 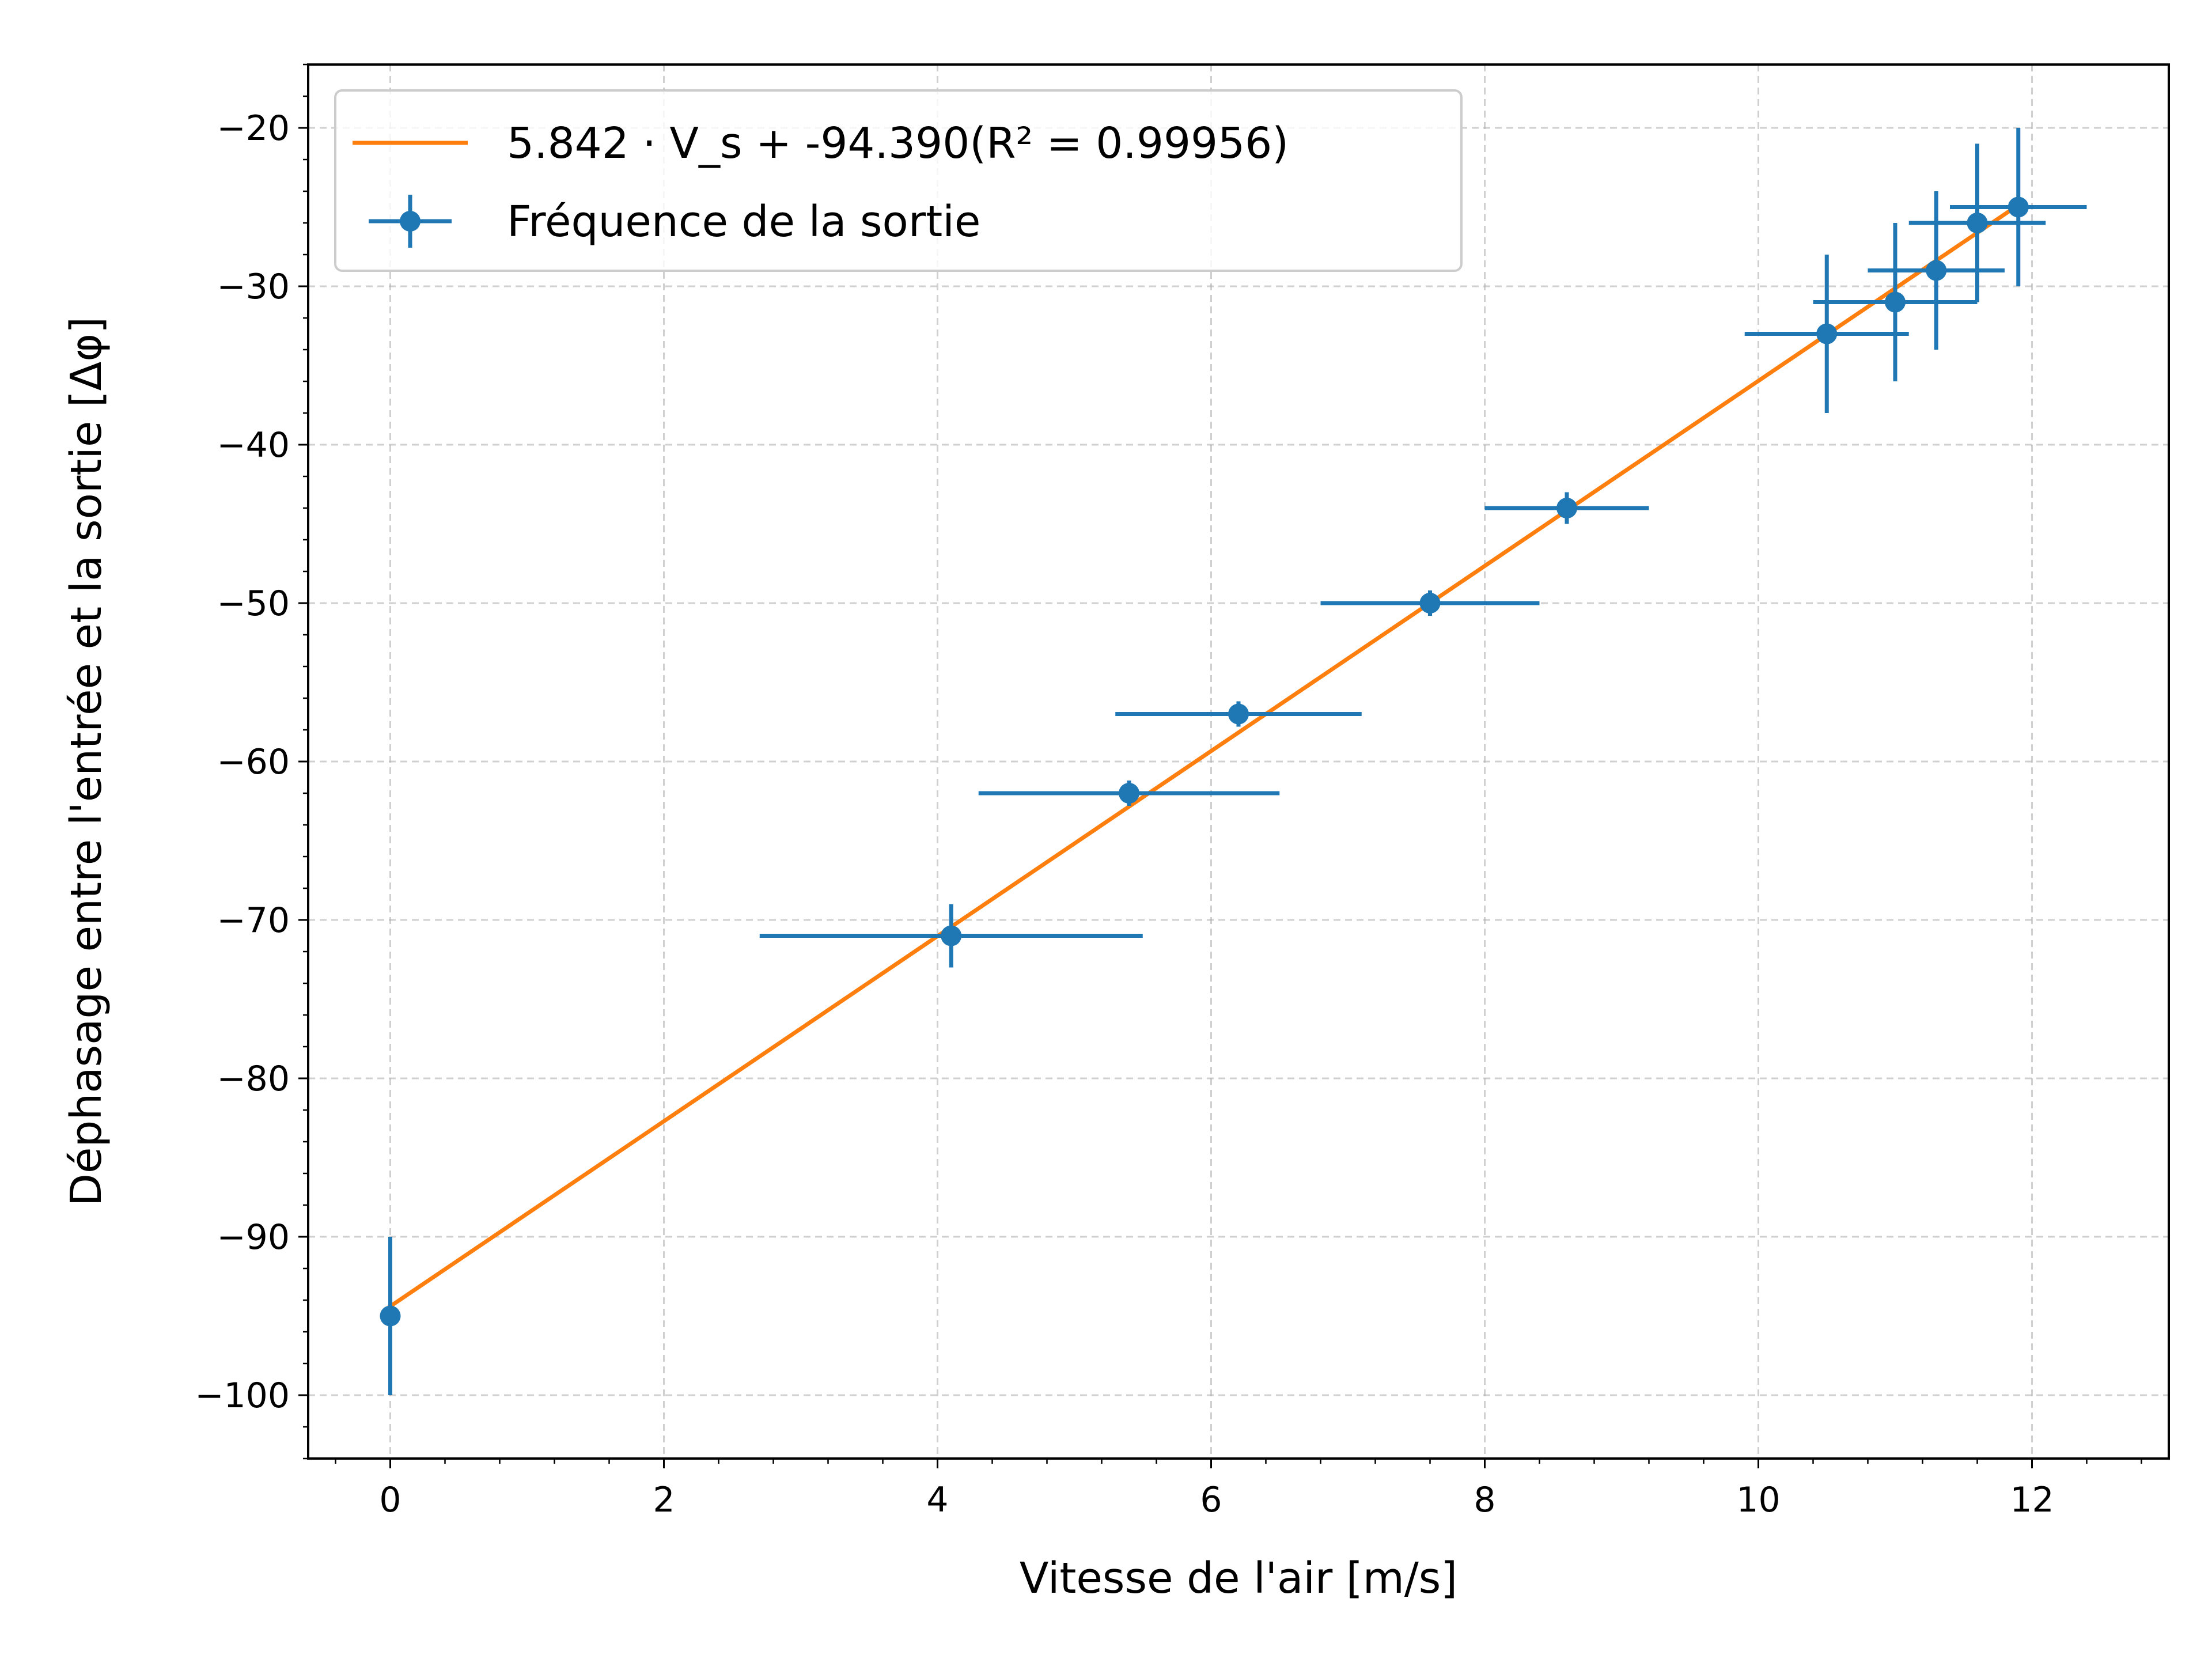 I want to click on y-tick-label: −50, so click(x=253, y=604).